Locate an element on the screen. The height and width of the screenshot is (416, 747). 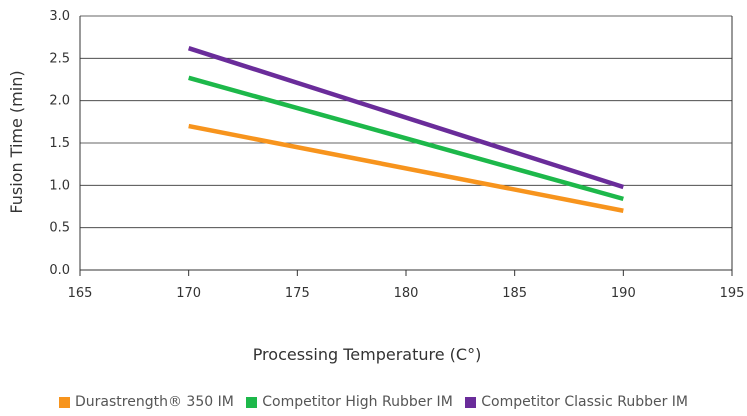
legend-swatch-purple is located at coordinates (471, 402).